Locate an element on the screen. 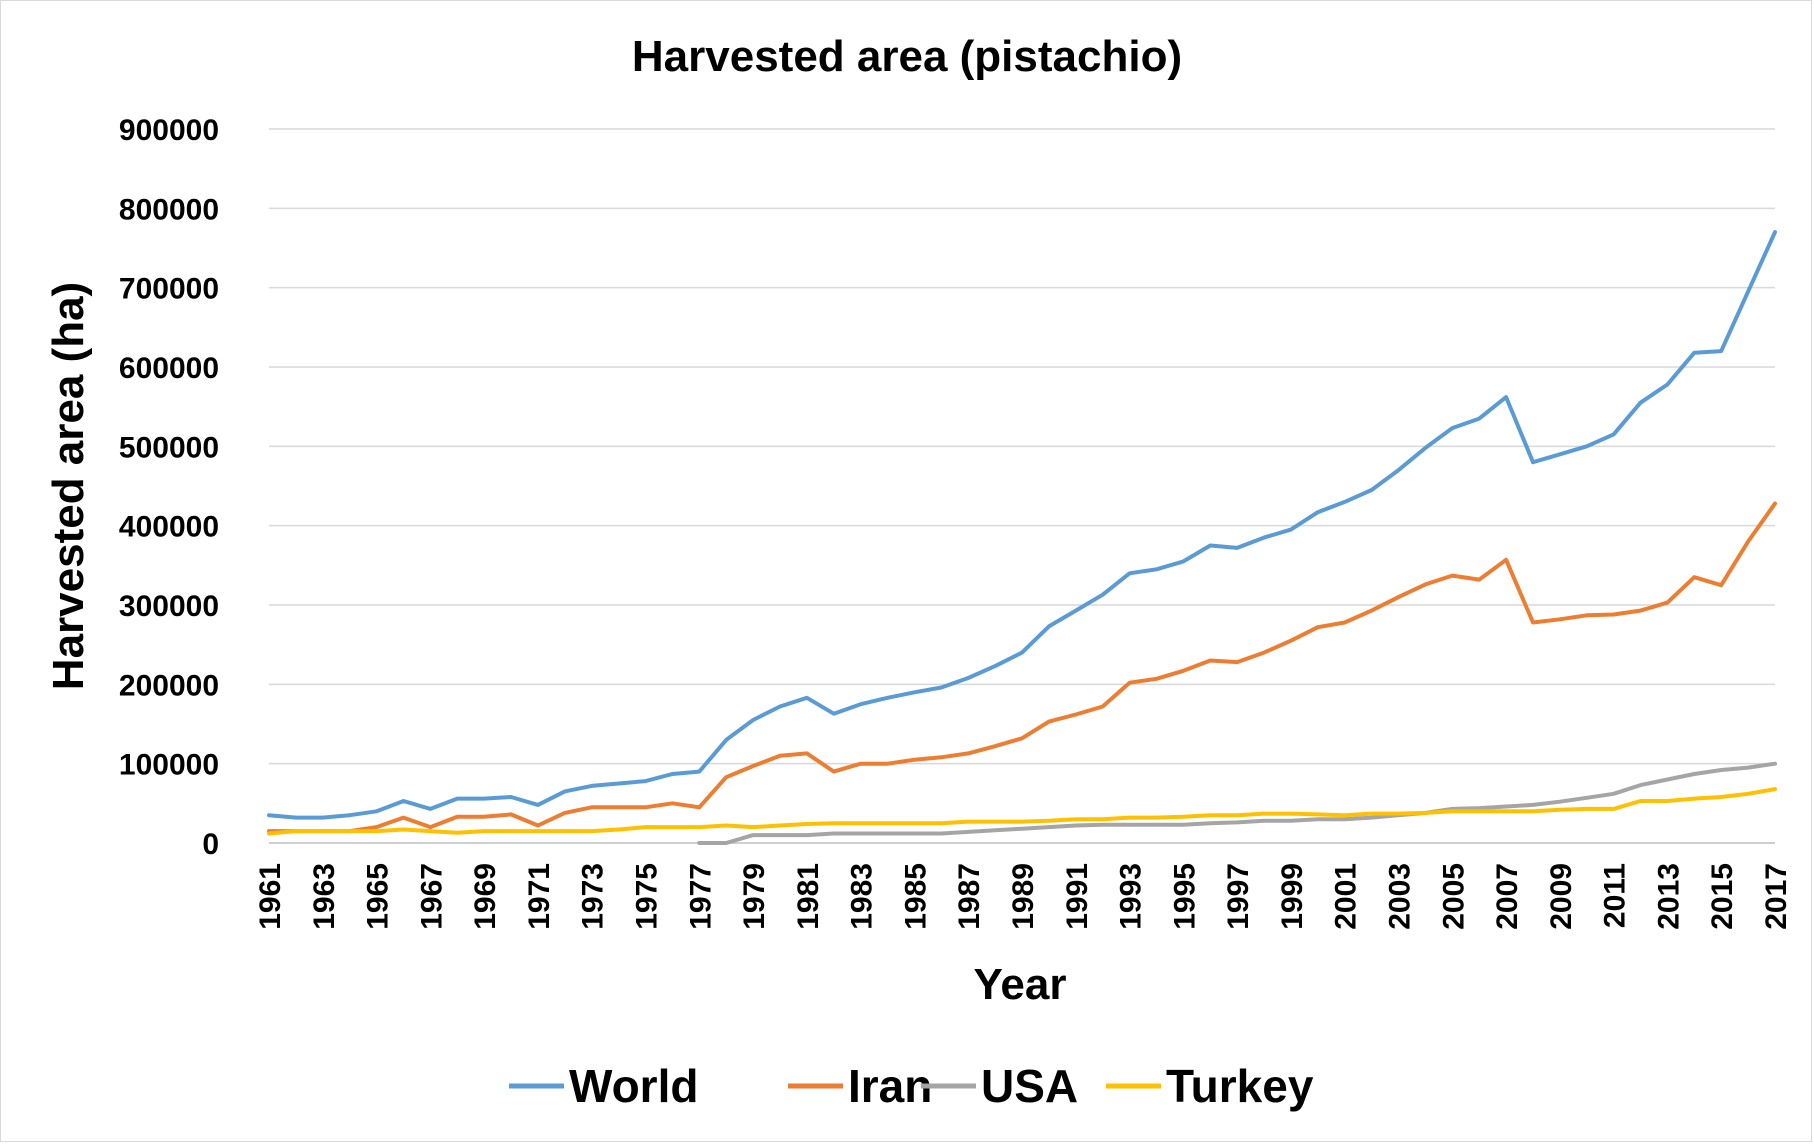  legend-label-usa: USA is located at coordinates (1029, 1086).